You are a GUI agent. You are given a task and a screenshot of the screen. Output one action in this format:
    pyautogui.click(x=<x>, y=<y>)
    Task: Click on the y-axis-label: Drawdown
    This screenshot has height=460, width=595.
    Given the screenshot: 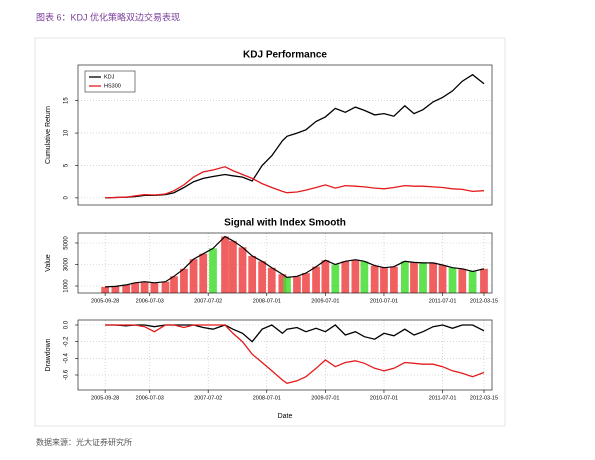 What is the action you would take?
    pyautogui.click(x=48, y=354)
    